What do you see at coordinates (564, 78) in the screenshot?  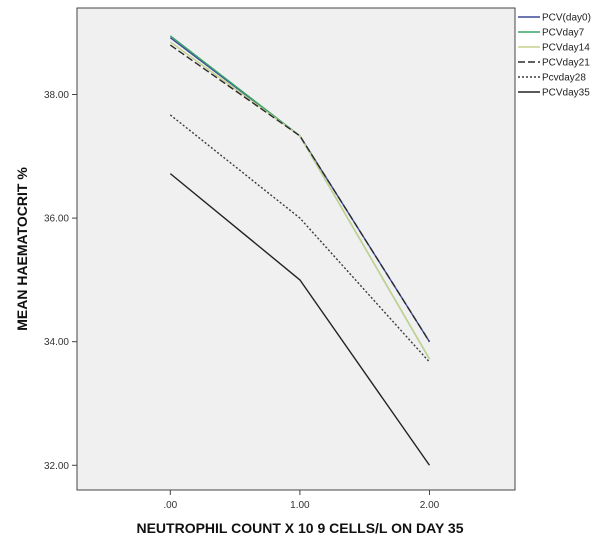 I see `legend-label: Pcvday28` at bounding box center [564, 78].